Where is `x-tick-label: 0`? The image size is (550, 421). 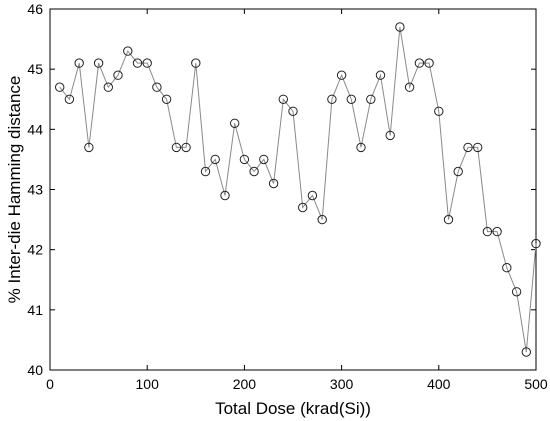 x-tick-label: 0 is located at coordinates (50, 384).